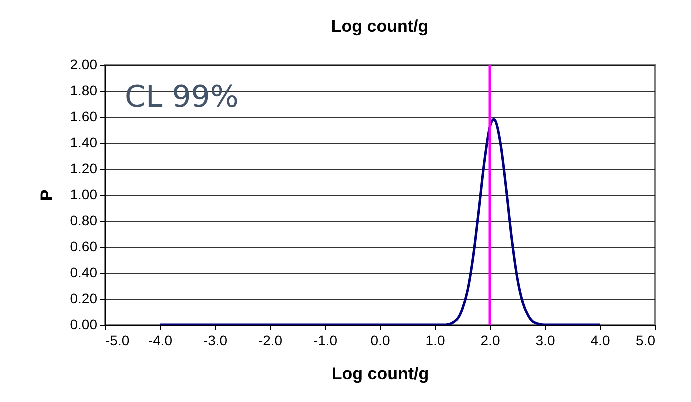 This screenshot has height=402, width=691. I want to click on x-tick-label: 0.0, so click(380, 340).